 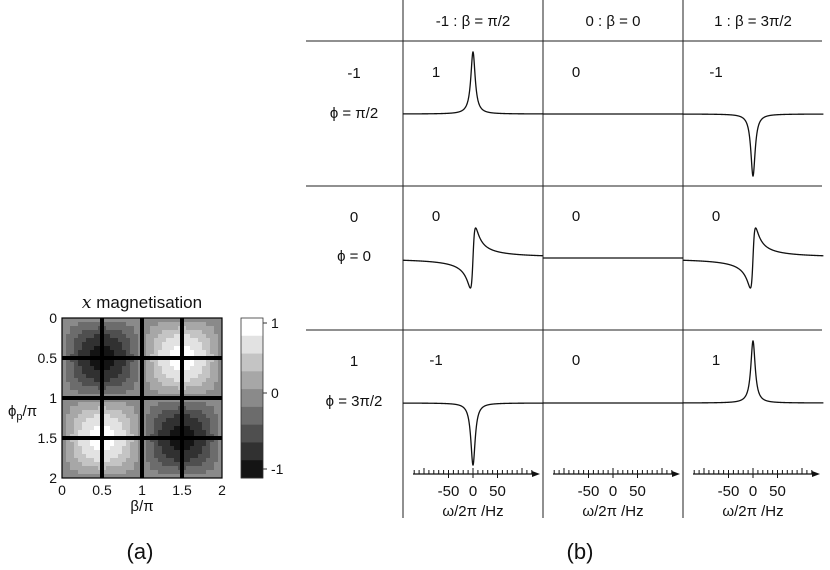 I want to click on colorbar, so click(x=252, y=398).